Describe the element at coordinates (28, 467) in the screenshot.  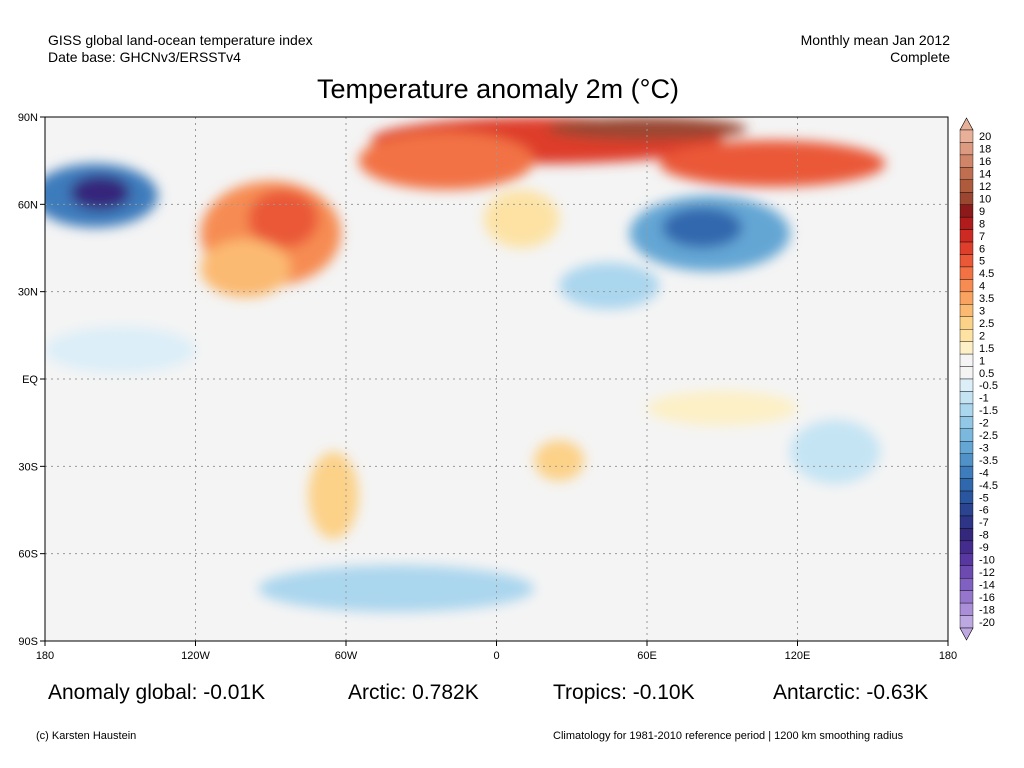
I see `lat-label: 30S` at that location.